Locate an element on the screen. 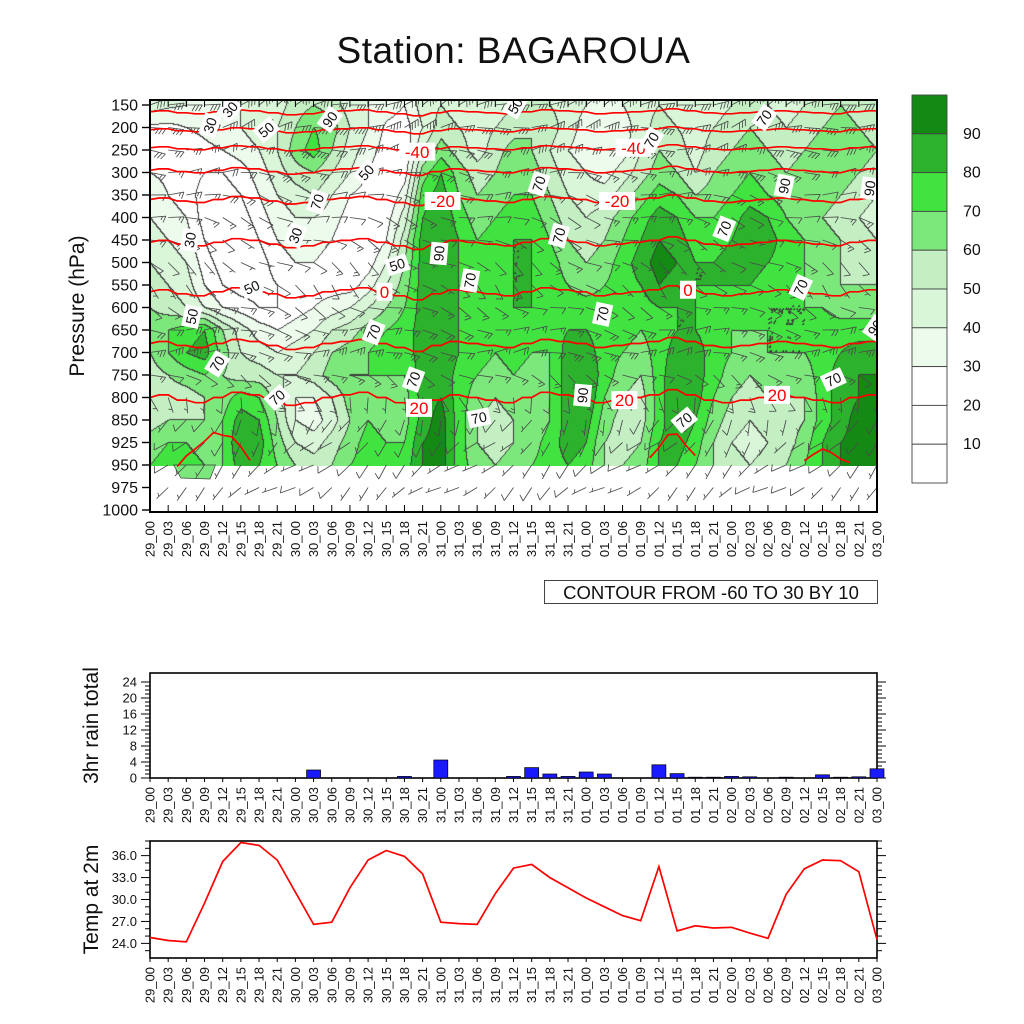  colorbar-label: 80 is located at coordinates (972, 173).